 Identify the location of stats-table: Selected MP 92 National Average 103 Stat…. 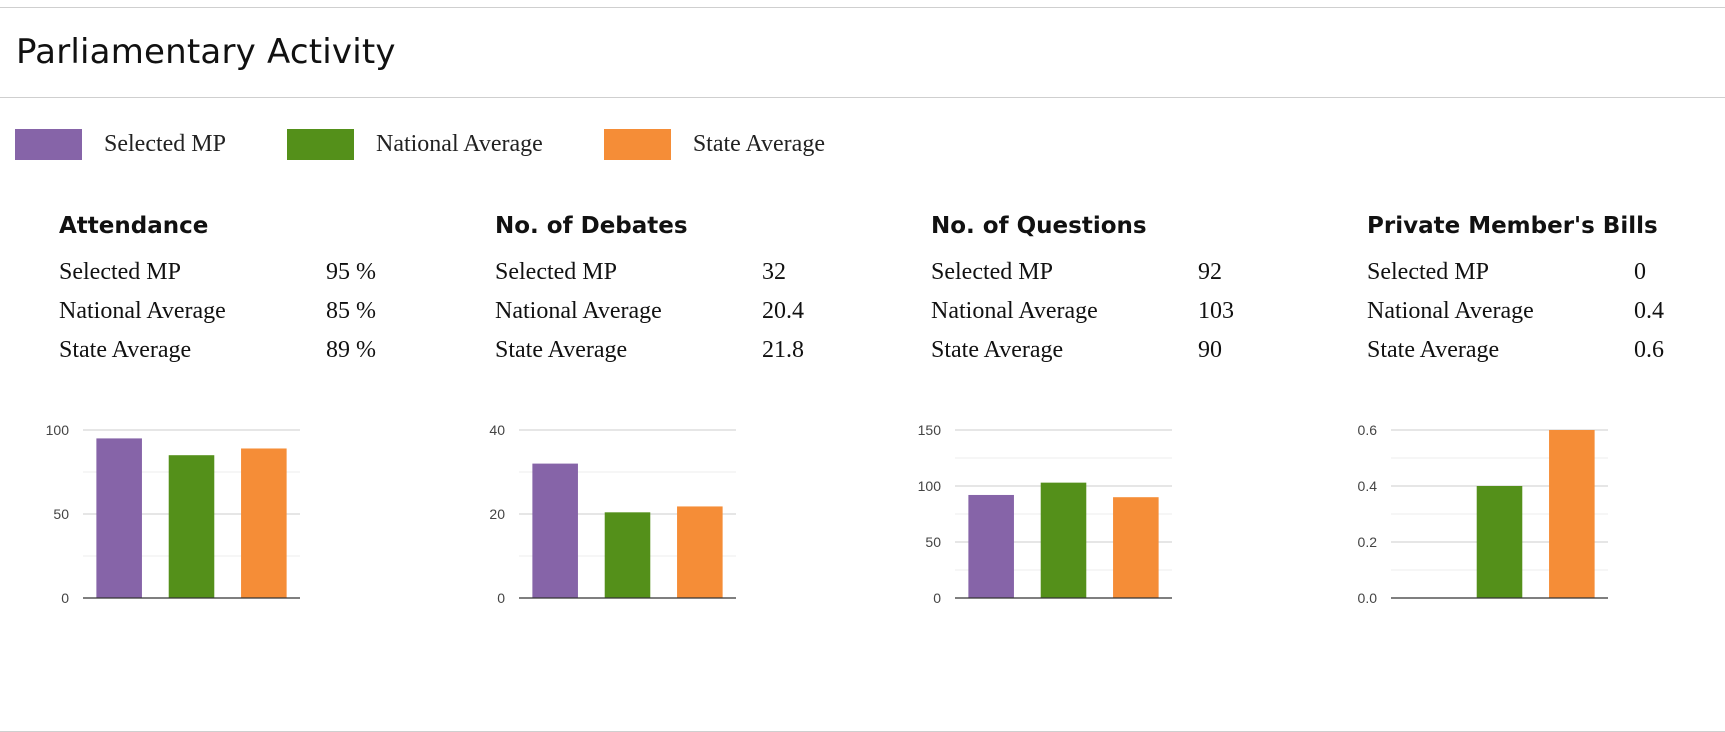
(1116, 311).